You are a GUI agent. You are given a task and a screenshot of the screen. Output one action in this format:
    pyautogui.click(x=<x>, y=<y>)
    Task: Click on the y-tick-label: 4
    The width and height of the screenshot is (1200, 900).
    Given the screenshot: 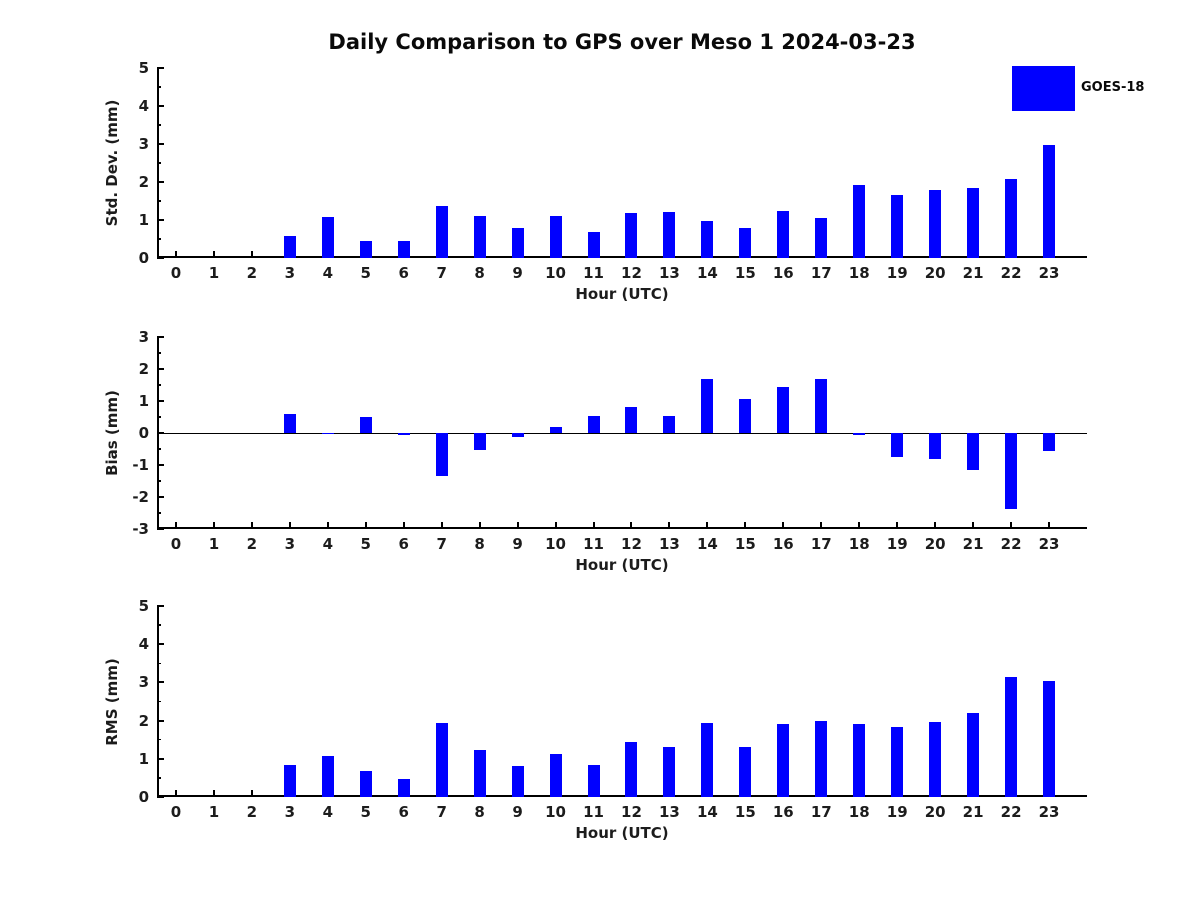 What is the action you would take?
    pyautogui.click(x=143, y=644)
    